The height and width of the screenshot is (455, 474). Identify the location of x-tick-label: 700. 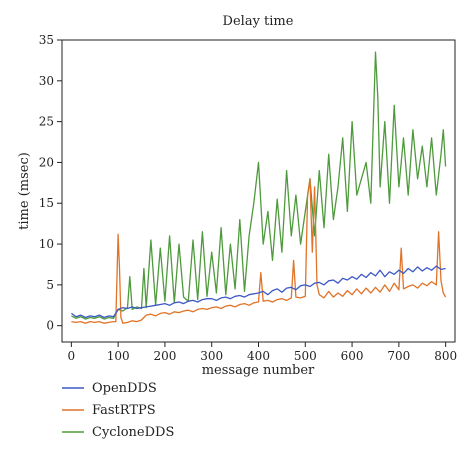
(398, 356).